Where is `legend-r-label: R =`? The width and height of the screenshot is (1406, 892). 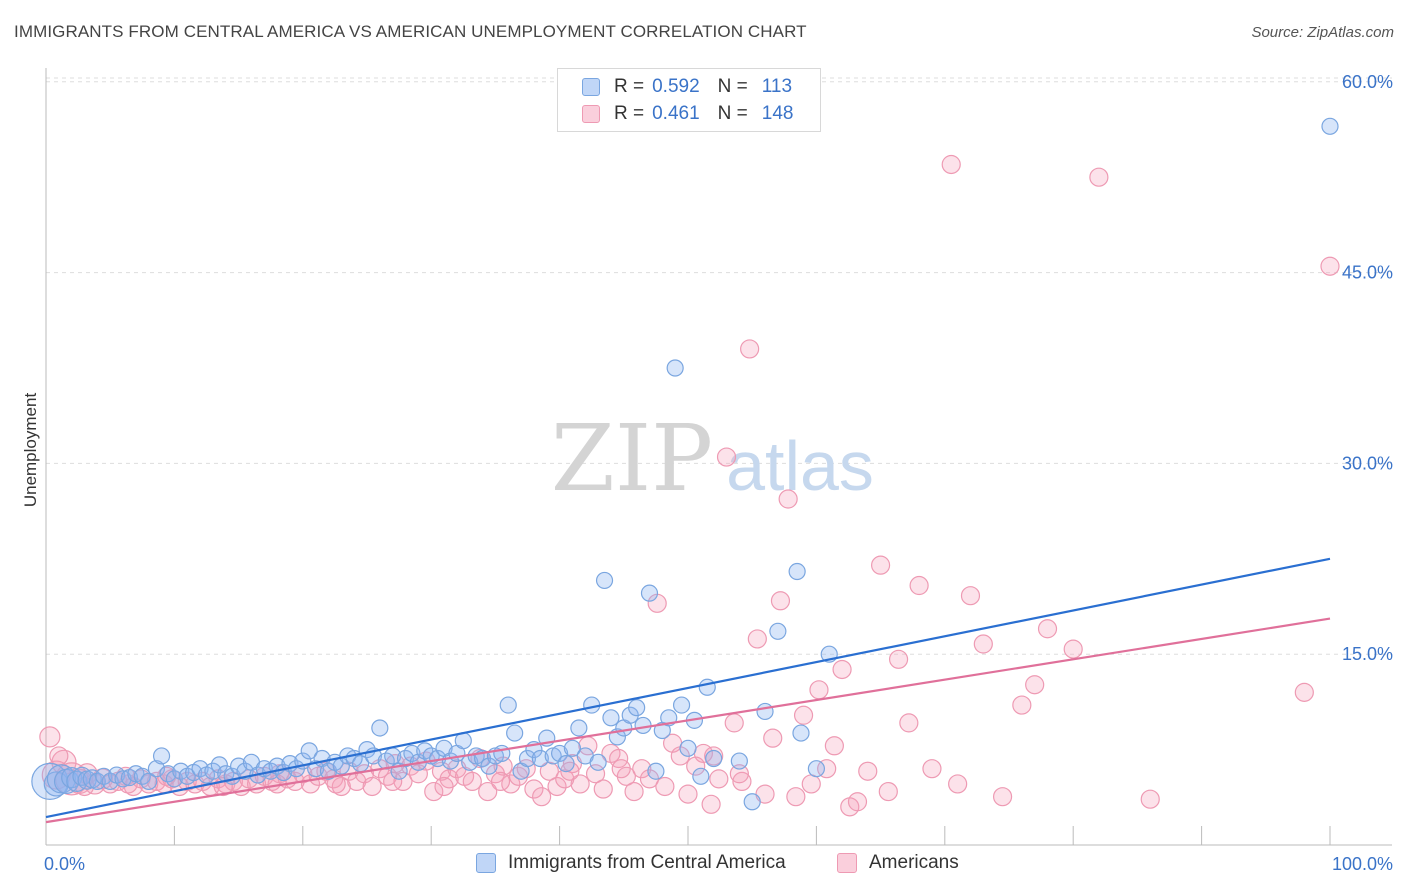
legend-r-label: R = is located at coordinates (629, 113).